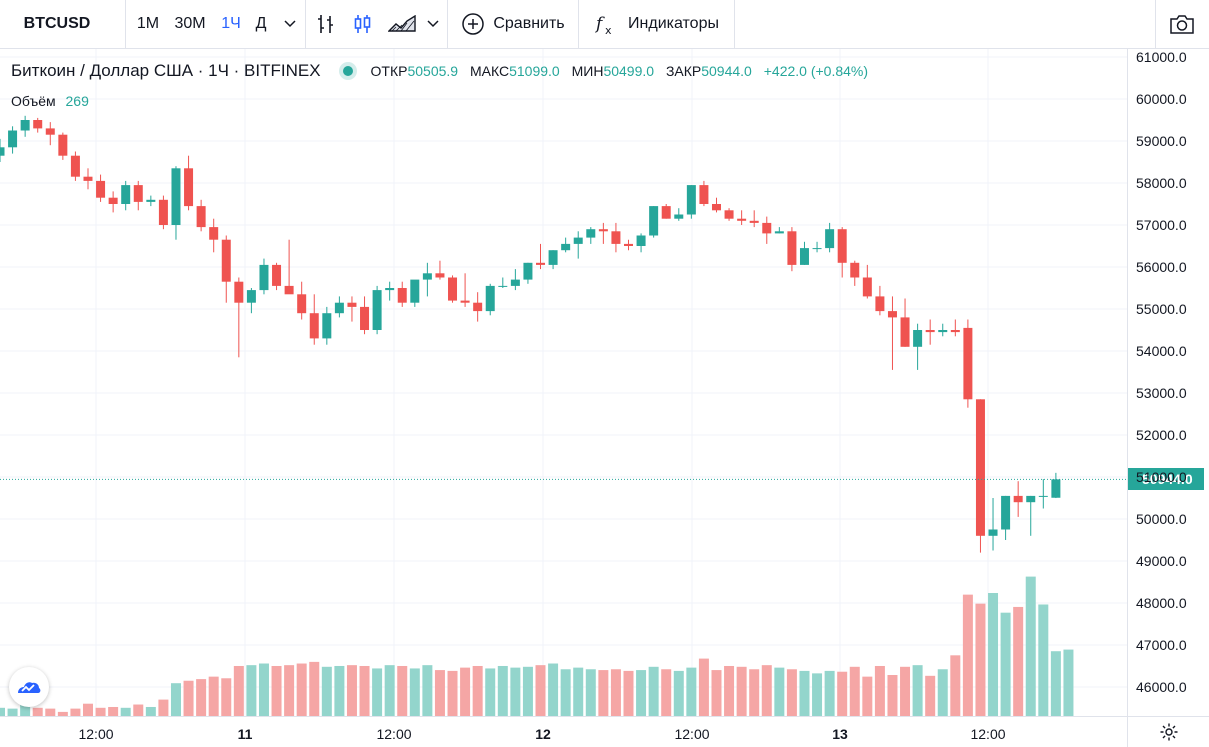 This screenshot has height=747, width=1209. I want to click on candle-style-icon, so click(362, 24).